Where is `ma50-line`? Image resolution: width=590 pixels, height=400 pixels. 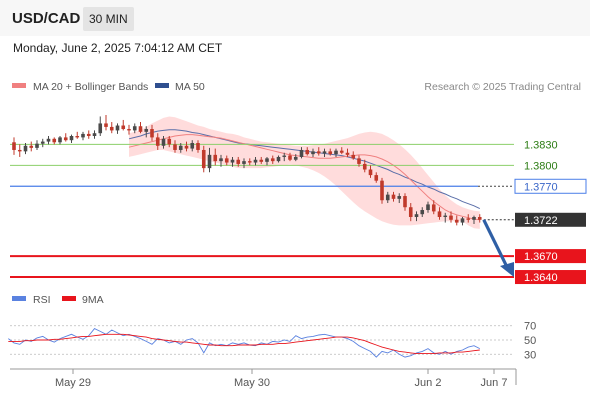 ma50-line is located at coordinates (304, 169).